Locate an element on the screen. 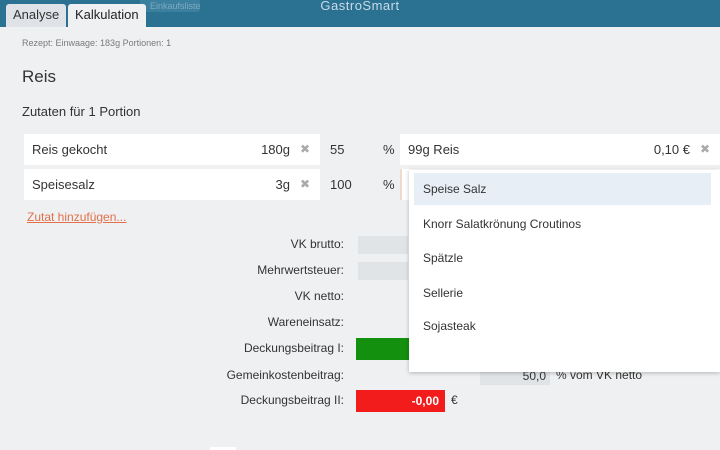  dropdown-option: Sojasteak is located at coordinates (449, 326).